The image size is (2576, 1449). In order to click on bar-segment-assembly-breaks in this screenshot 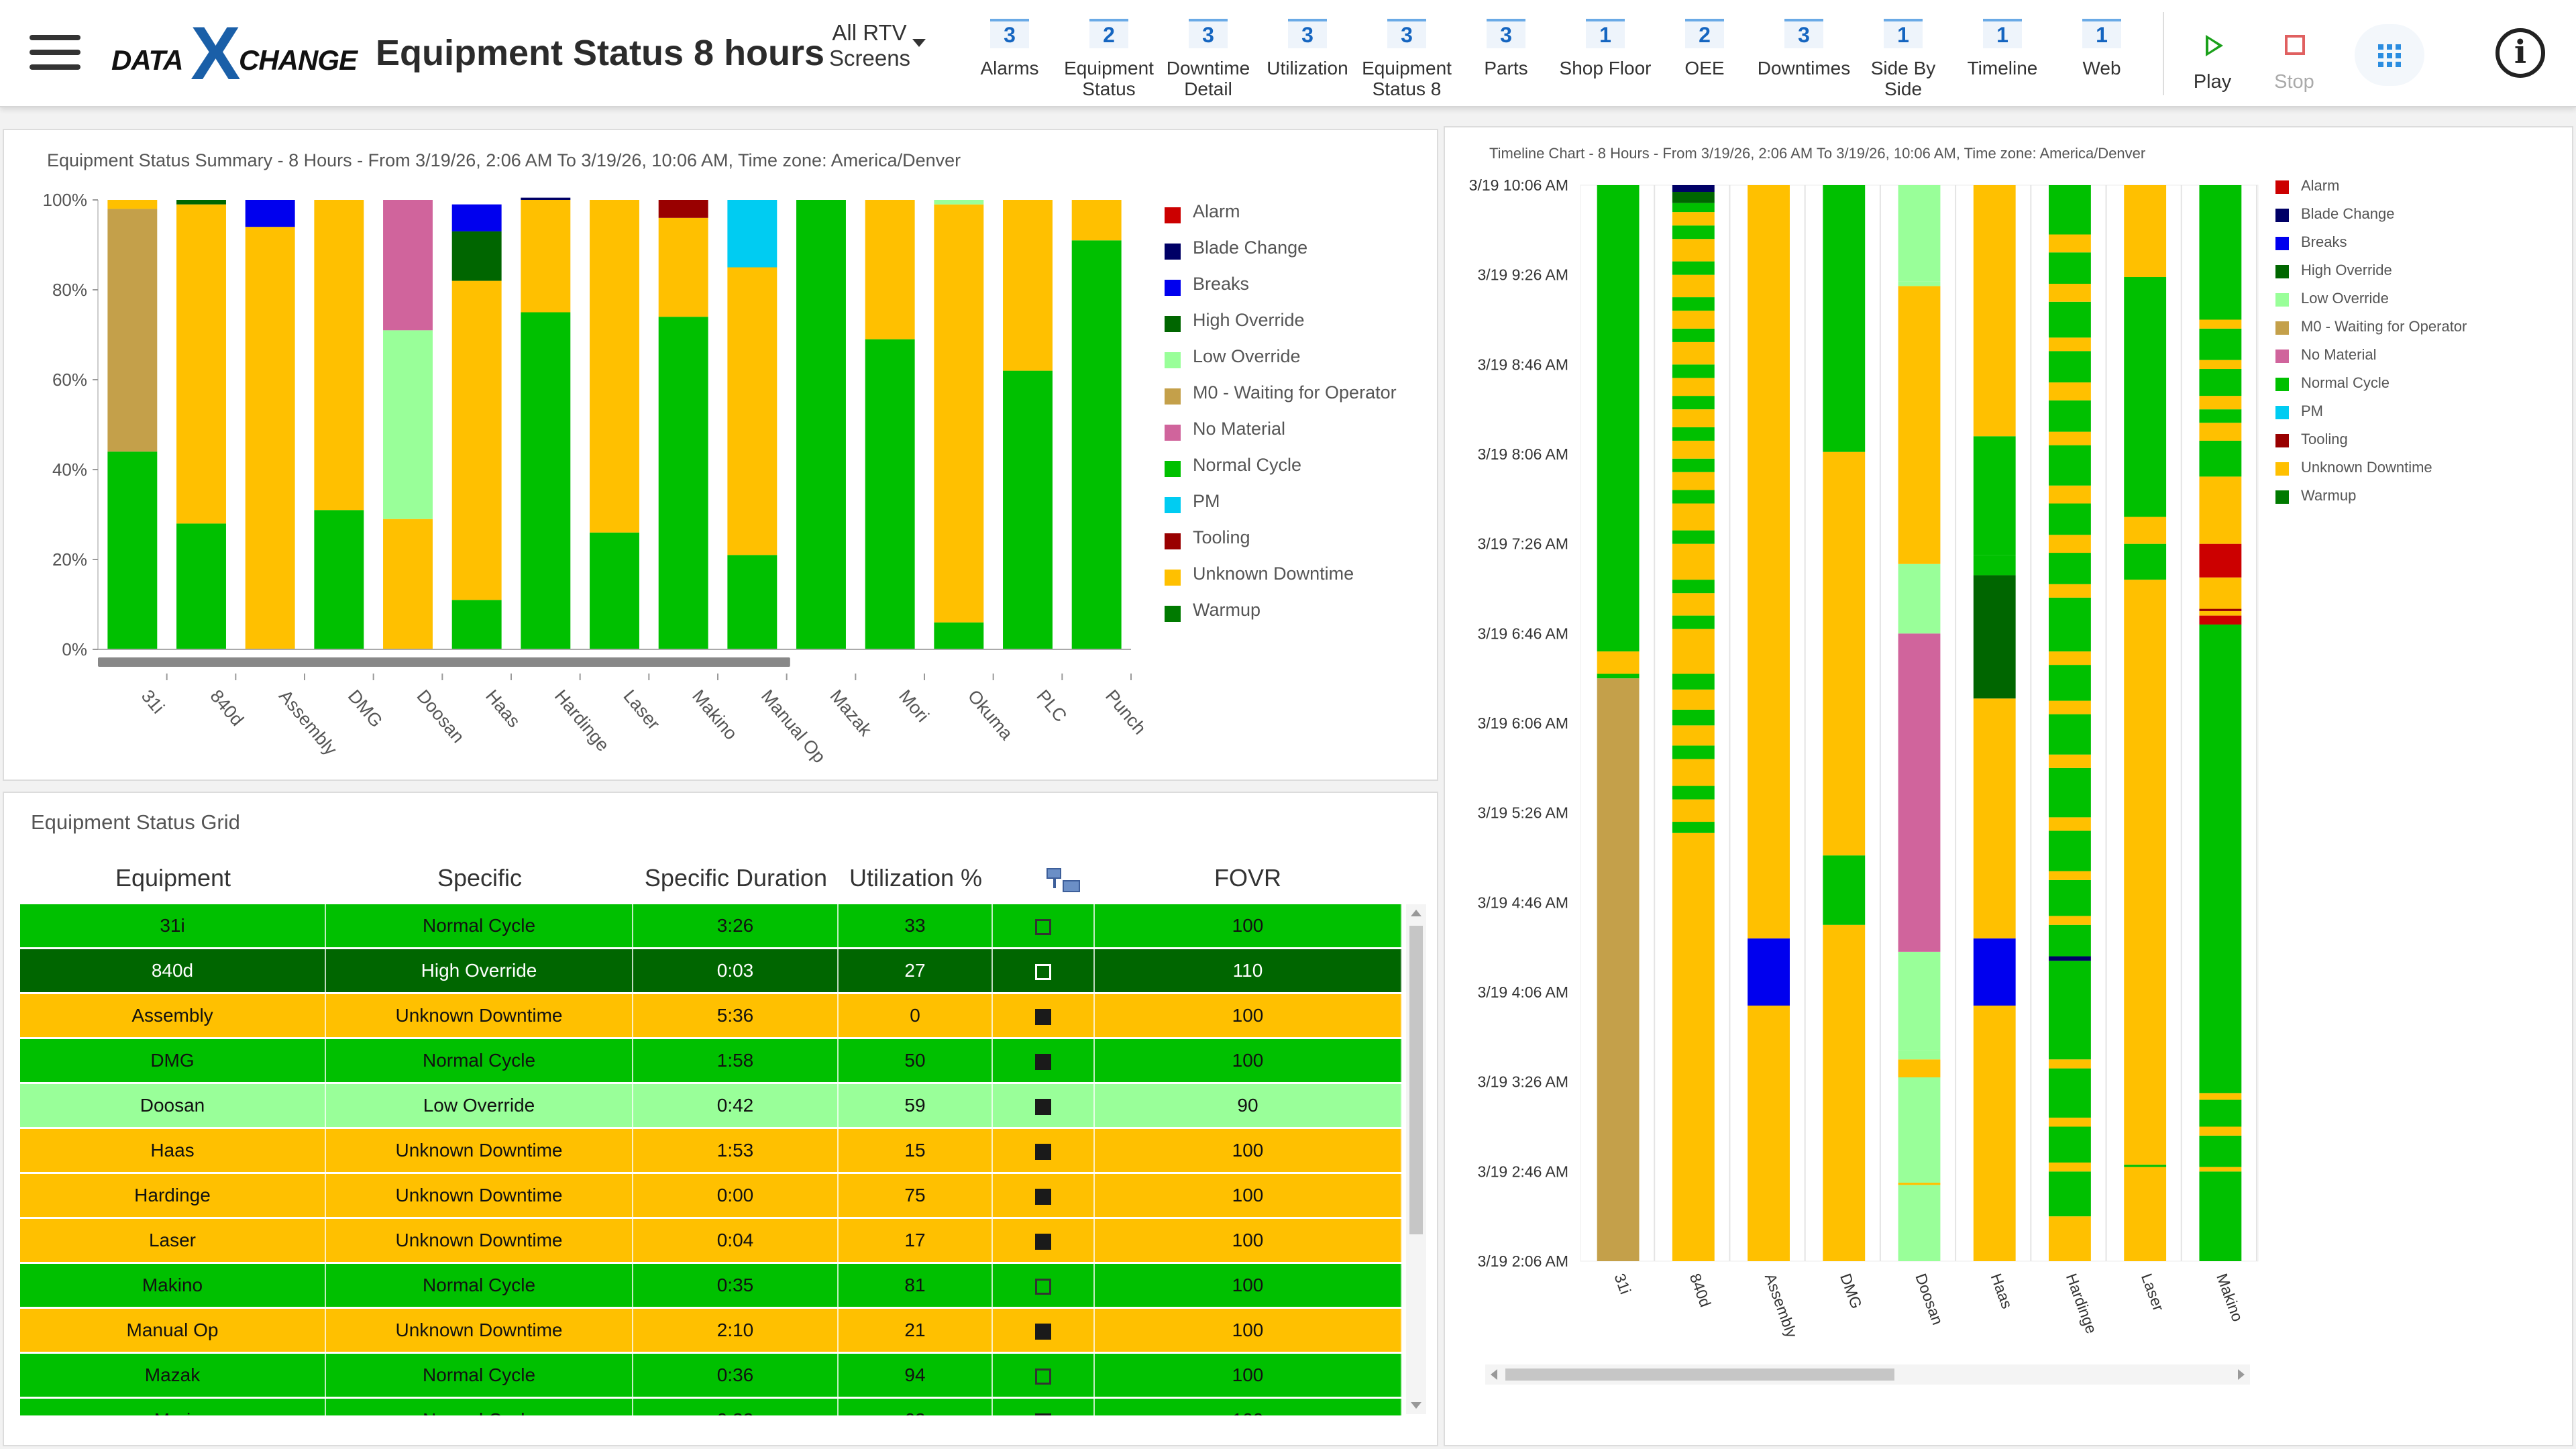, I will do `click(270, 213)`.